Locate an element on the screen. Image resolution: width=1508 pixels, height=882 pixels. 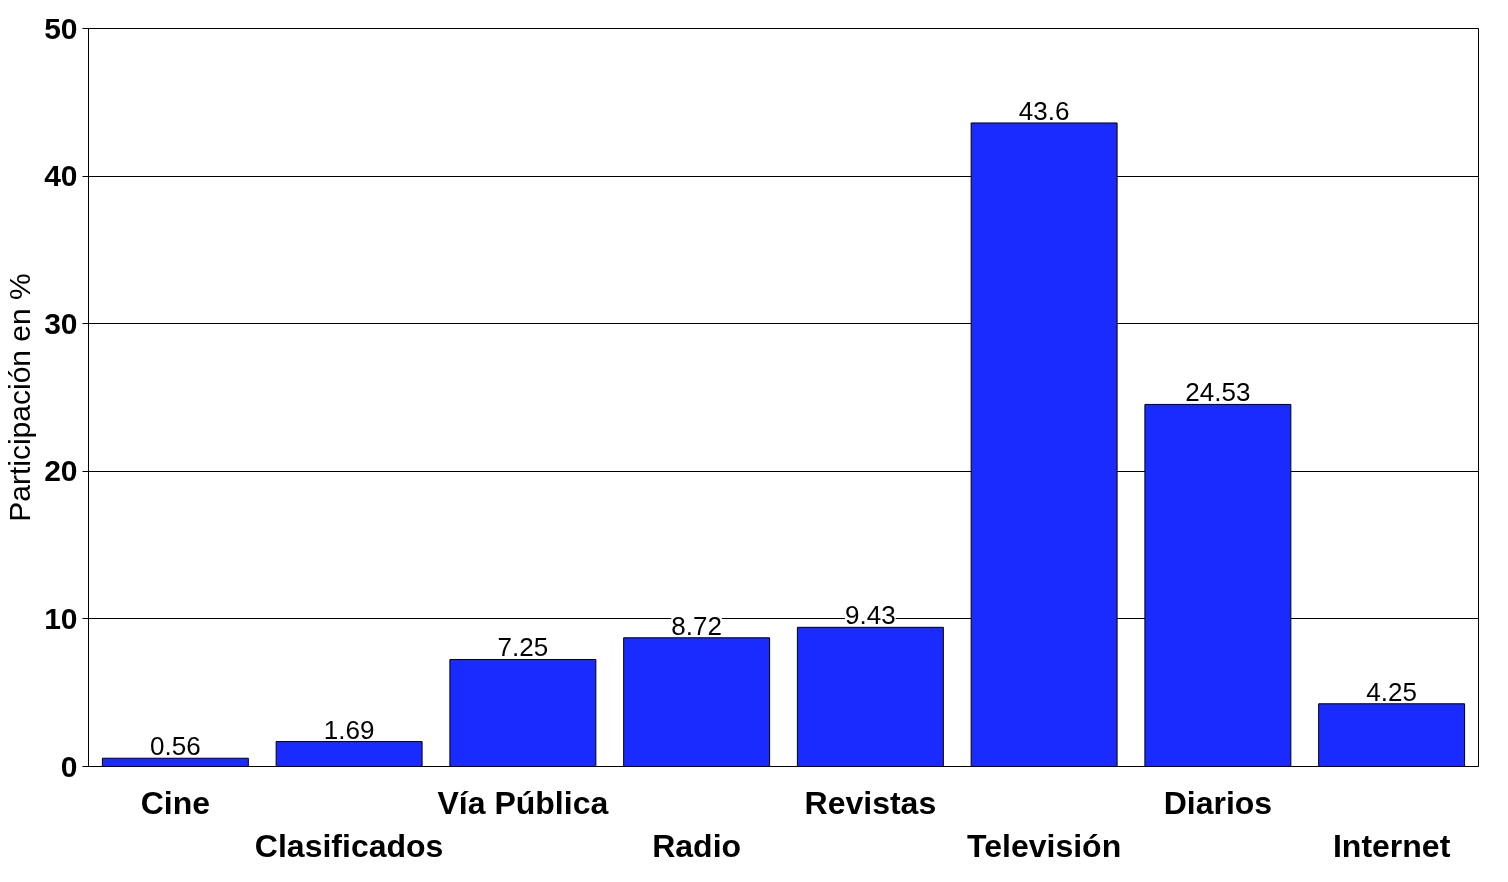
x-tick-label: Televisión is located at coordinates (1044, 845).